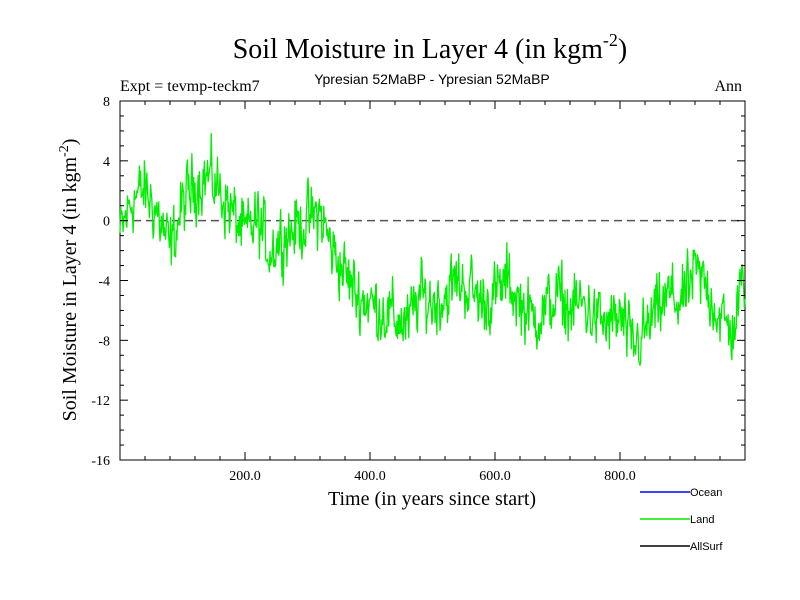  I want to click on x-tick-label: 600.0, so click(495, 476).